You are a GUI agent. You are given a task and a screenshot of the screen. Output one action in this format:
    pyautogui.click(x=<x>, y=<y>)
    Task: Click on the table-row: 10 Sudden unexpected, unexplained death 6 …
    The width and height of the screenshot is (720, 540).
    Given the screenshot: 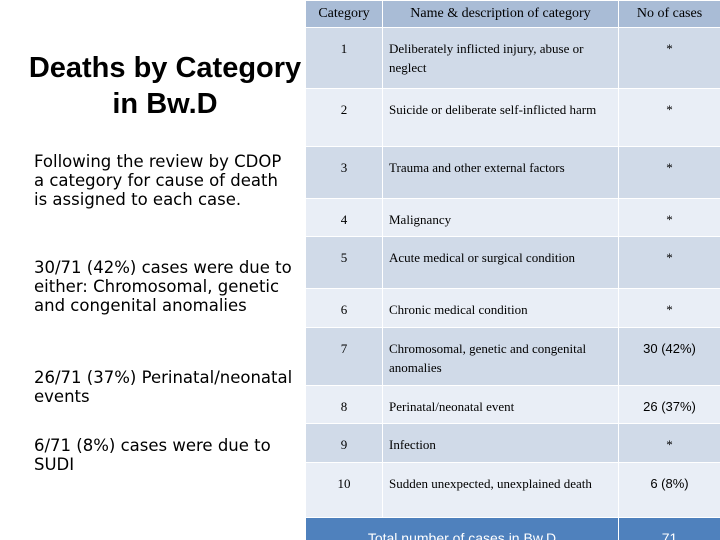 What is the action you would take?
    pyautogui.click(x=512, y=490)
    